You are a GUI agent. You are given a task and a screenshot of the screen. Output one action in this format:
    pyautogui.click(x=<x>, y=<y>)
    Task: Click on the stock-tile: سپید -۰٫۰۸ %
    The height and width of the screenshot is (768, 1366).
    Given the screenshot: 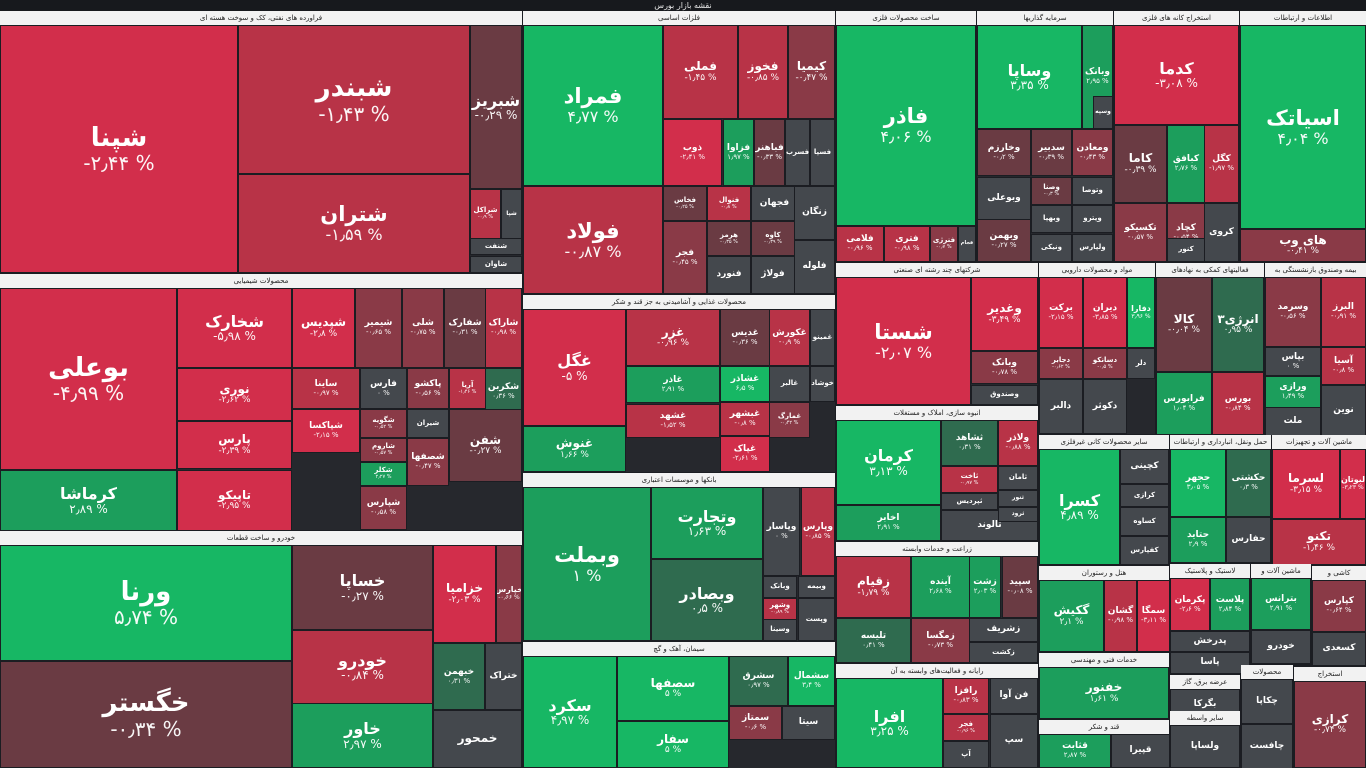 What is the action you would take?
    pyautogui.click(x=1020, y=587)
    